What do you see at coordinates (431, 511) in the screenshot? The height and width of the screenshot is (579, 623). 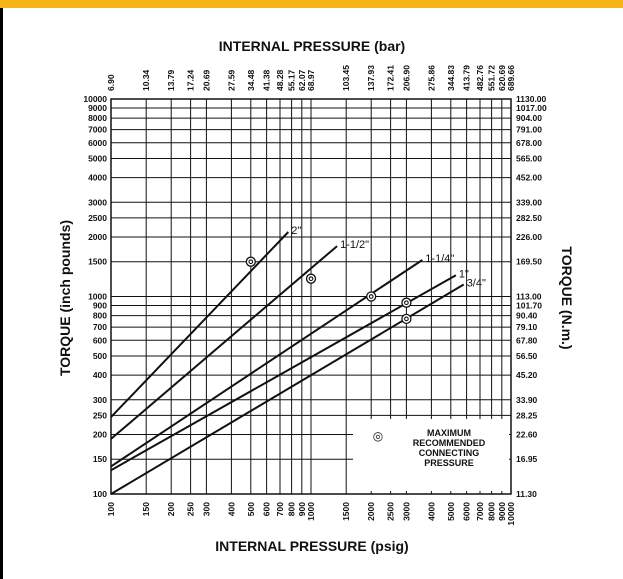 I see `x-tick-label-psig: 4000` at bounding box center [431, 511].